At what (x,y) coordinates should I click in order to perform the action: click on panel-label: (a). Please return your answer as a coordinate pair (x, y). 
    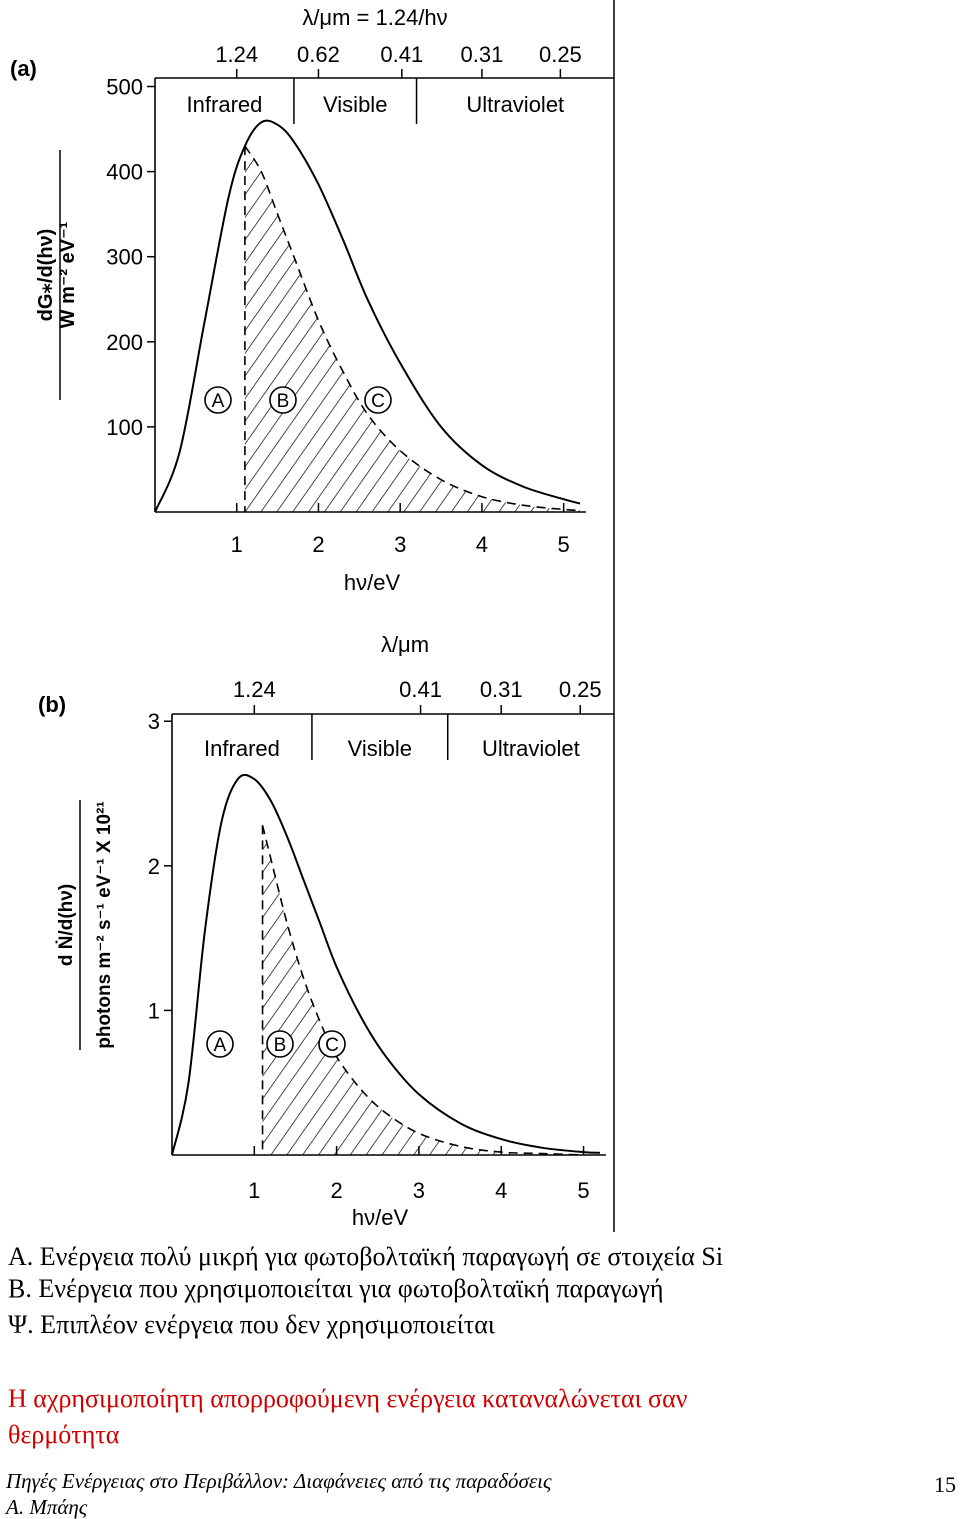
    Looking at the image, I should click on (23, 68).